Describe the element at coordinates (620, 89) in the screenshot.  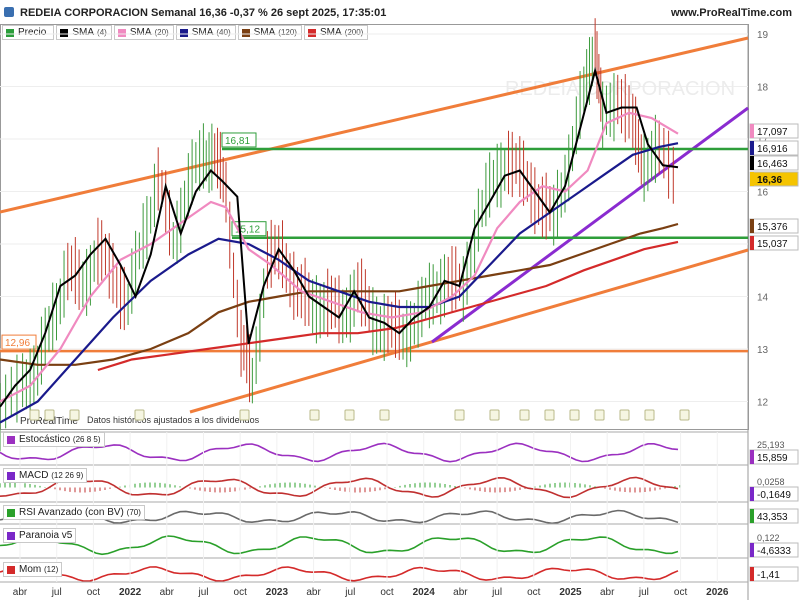
I see `watermark: REDEIA CORPORACION` at that location.